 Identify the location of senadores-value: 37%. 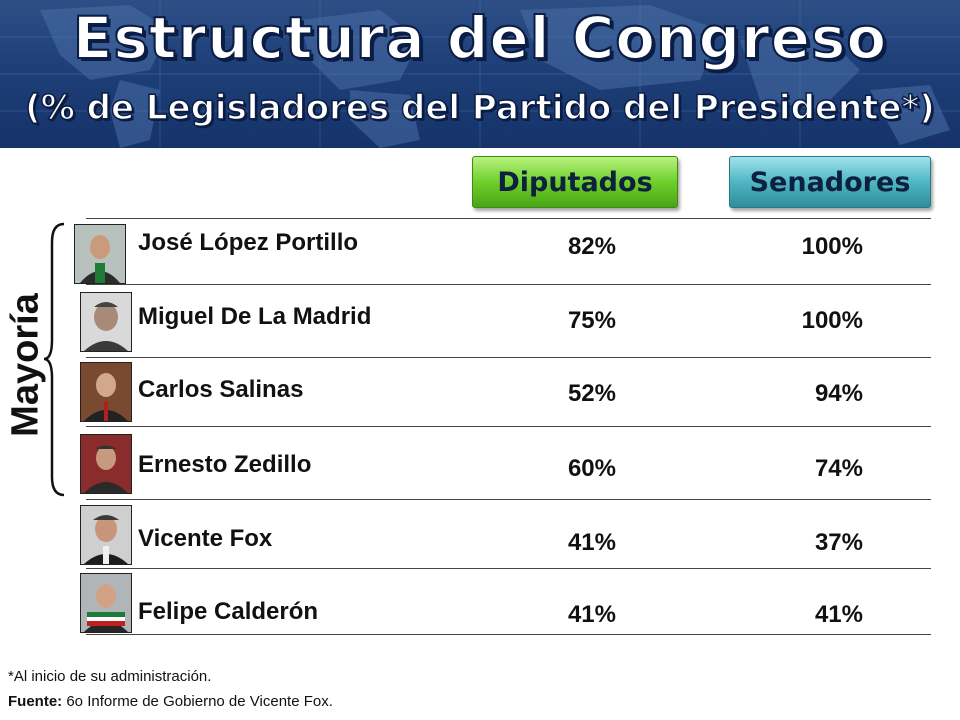
(838, 542).